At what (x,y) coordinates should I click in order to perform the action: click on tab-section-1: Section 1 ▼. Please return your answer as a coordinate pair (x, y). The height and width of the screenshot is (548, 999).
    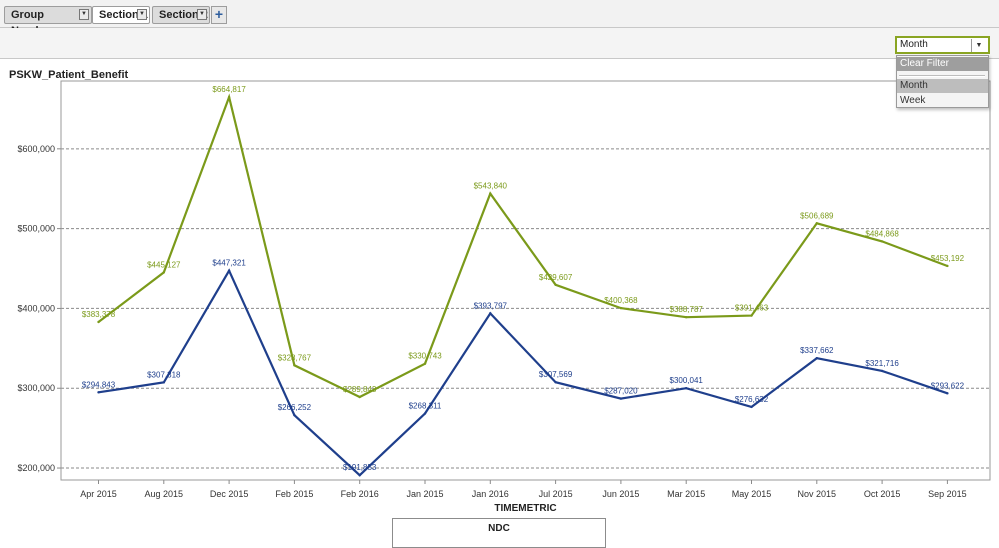
    Looking at the image, I should click on (121, 15).